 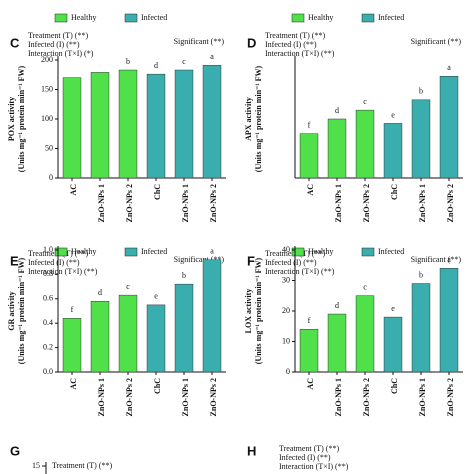 What do you see at coordinates (248, 119) in the screenshot?
I see `y-axis-label: APX activity` at bounding box center [248, 119].